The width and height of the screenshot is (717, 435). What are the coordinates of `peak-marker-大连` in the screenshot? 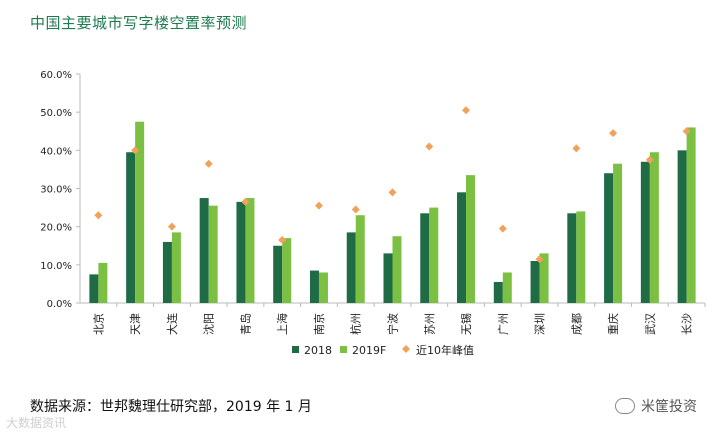 It's located at (171, 226).